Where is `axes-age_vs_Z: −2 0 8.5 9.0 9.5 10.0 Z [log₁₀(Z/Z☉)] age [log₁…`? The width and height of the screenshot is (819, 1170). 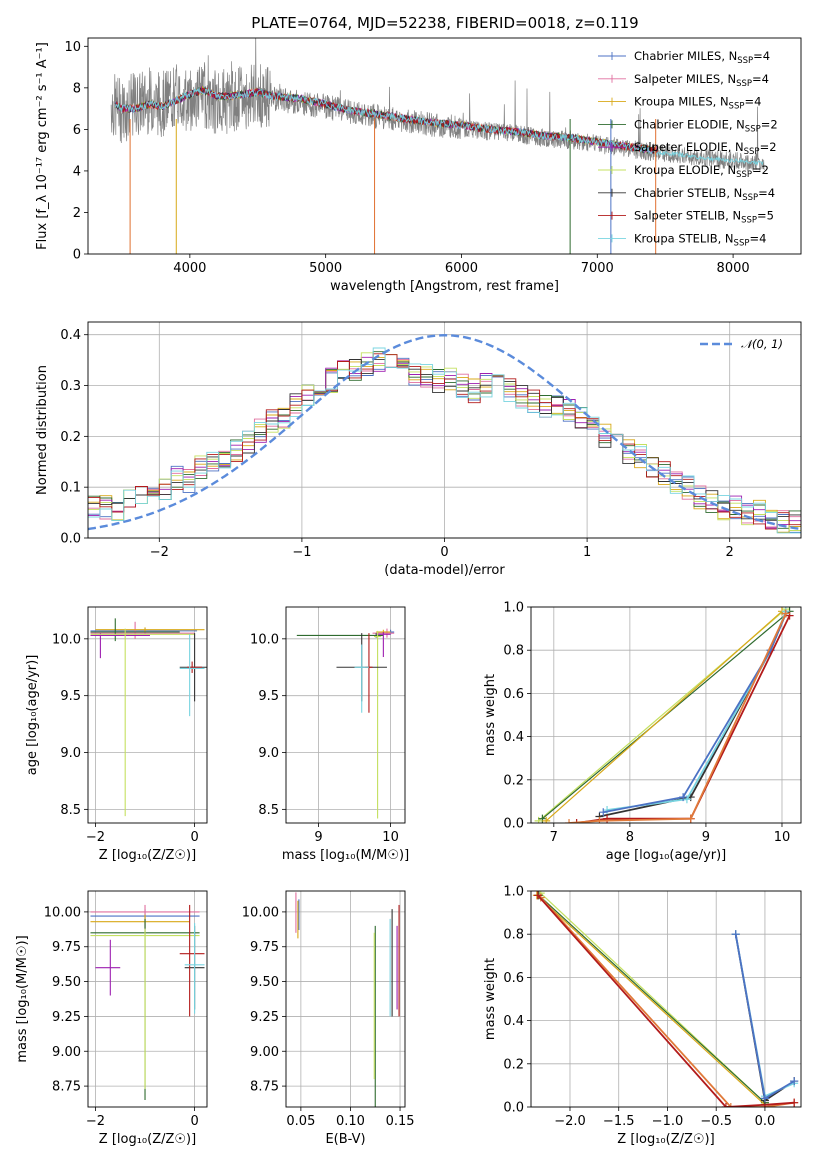
axes-age_vs_Z: −2 0 8.5 9.0 9.5 10.0 Z [log₁₀(Z/Z☉)] age [log₁… is located at coordinates (116, 734).